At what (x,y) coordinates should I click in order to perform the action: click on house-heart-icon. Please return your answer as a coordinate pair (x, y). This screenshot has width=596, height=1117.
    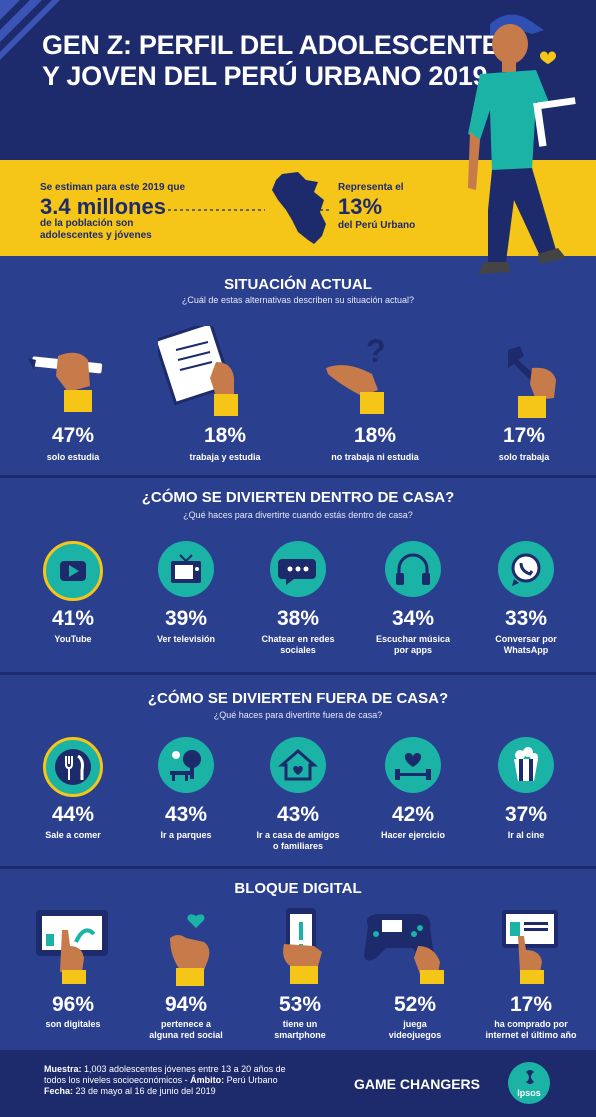
    Looking at the image, I should click on (298, 765).